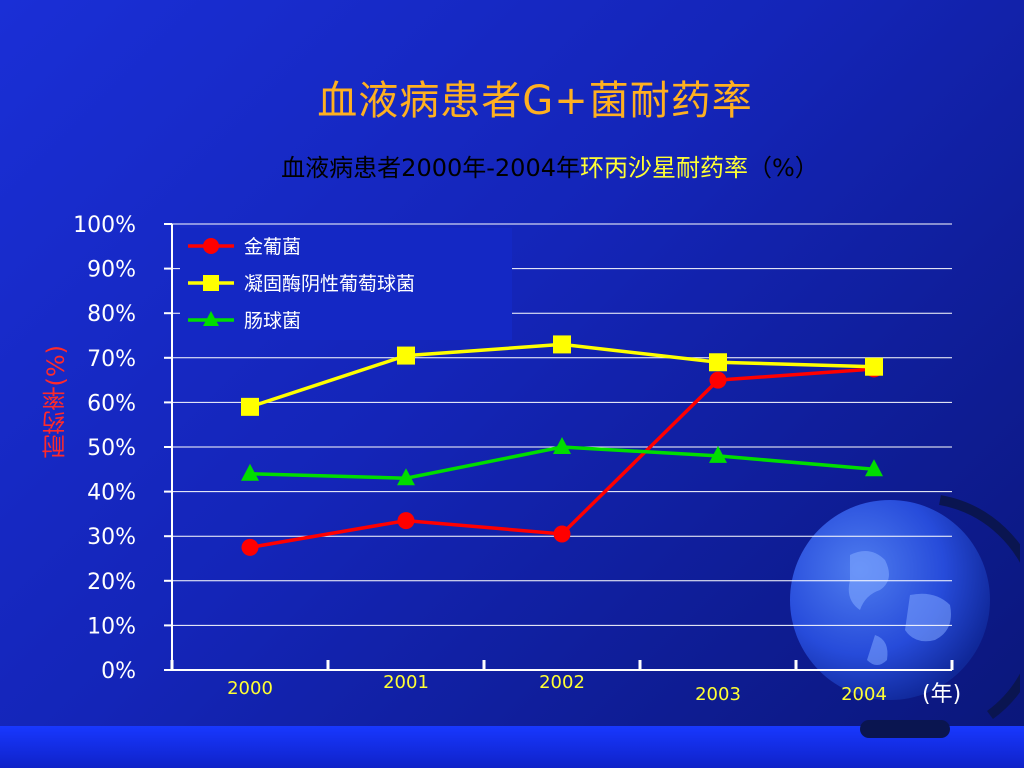  What do you see at coordinates (562, 682) in the screenshot?
I see `x-tick-label: 2002` at bounding box center [562, 682].